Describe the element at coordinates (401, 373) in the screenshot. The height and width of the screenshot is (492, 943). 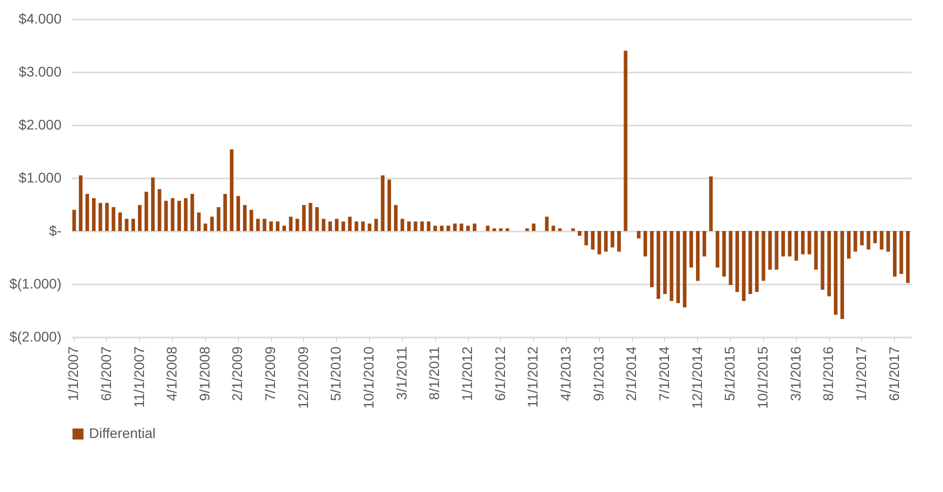
I see `x-tick-label: 3/1/2011` at that location.